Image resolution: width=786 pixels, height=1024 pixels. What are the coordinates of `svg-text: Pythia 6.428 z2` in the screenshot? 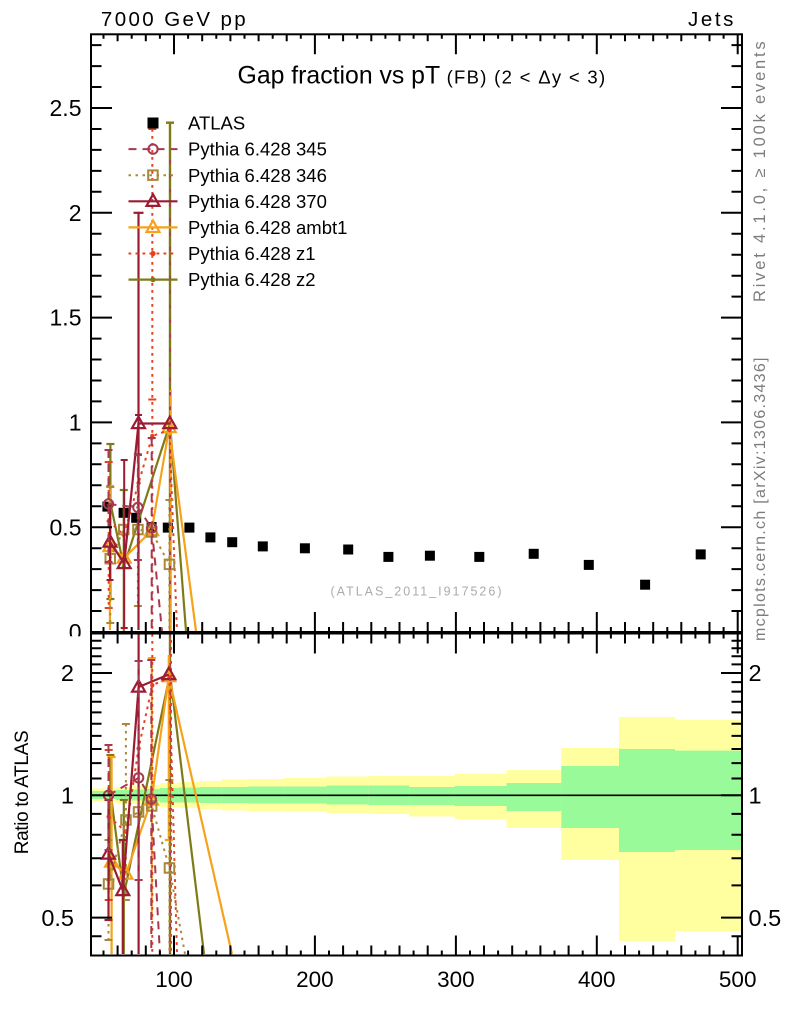 It's located at (252, 279).